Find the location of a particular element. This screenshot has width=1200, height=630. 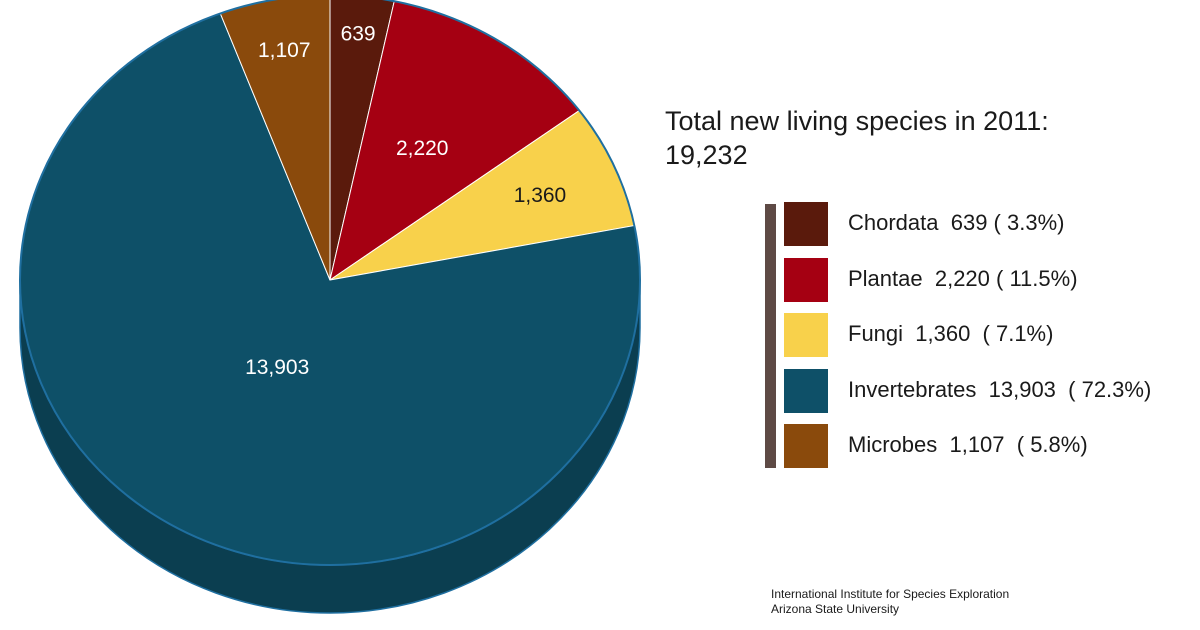

slice-label-microbes: 1,107 is located at coordinates (284, 50).